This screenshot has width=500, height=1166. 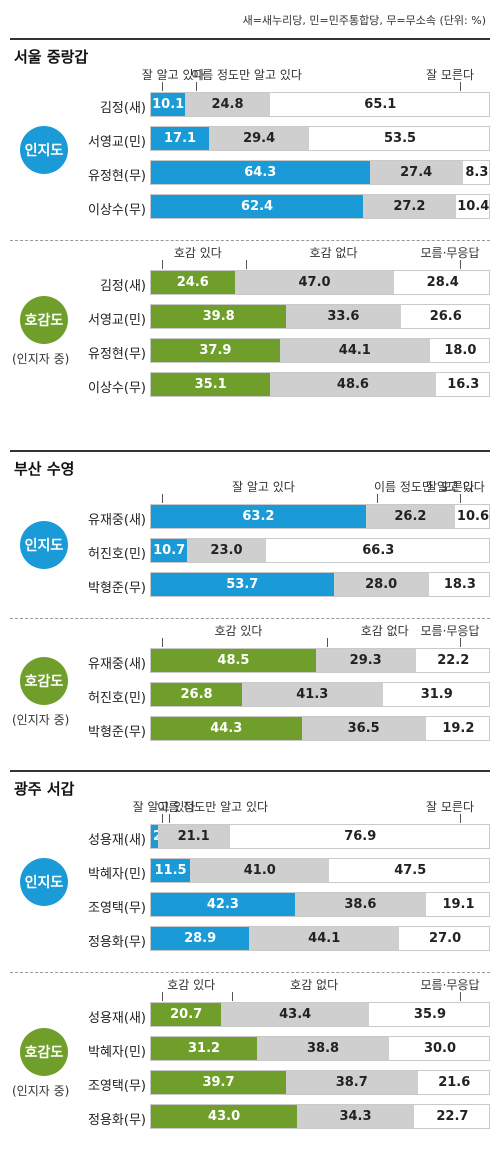 What do you see at coordinates (353, 384) in the screenshot?
I see `bar-segment: 48.6` at bounding box center [353, 384].